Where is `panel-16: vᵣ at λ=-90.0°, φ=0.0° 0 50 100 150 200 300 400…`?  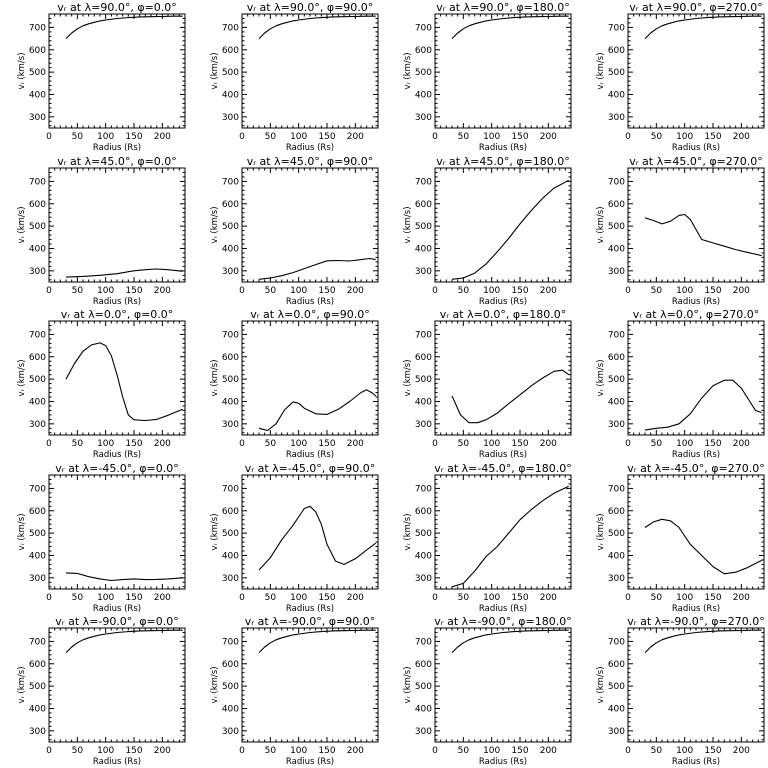 panel-16: vᵣ at λ=-90.0°, φ=0.0° 0 50 100 150 200 300 400… is located at coordinates (101, 691).